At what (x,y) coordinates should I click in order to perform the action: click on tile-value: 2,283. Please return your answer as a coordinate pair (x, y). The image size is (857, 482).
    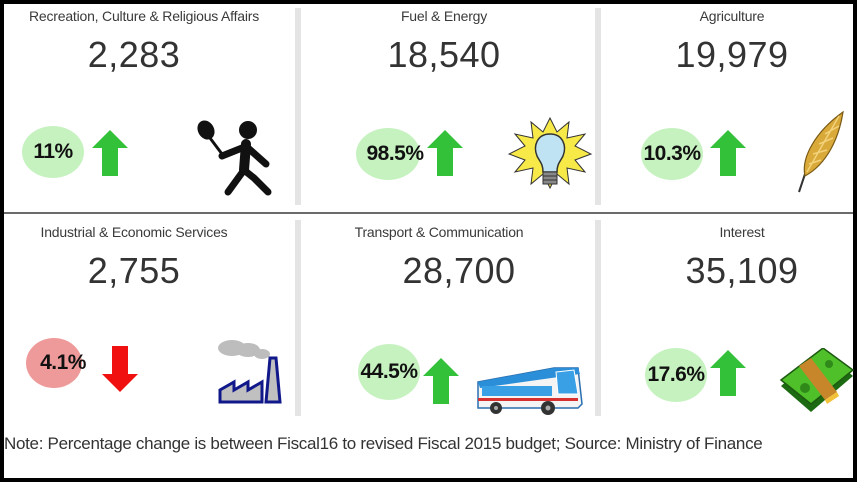
    Looking at the image, I should click on (134, 54).